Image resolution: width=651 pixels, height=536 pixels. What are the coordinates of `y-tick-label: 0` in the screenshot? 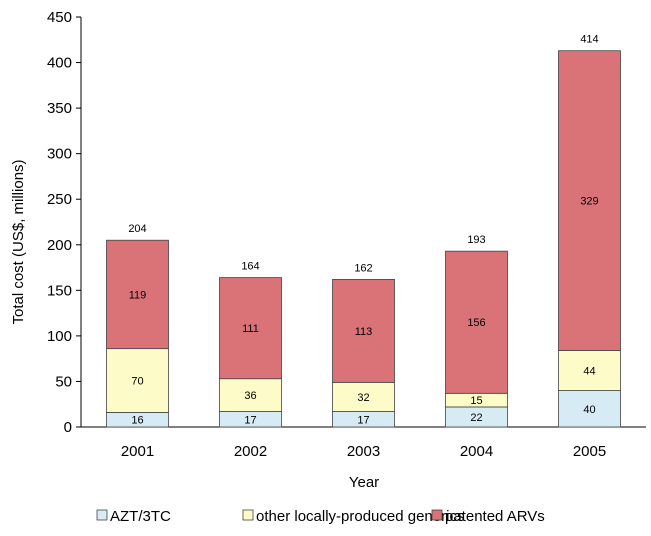 It's located at (68, 427).